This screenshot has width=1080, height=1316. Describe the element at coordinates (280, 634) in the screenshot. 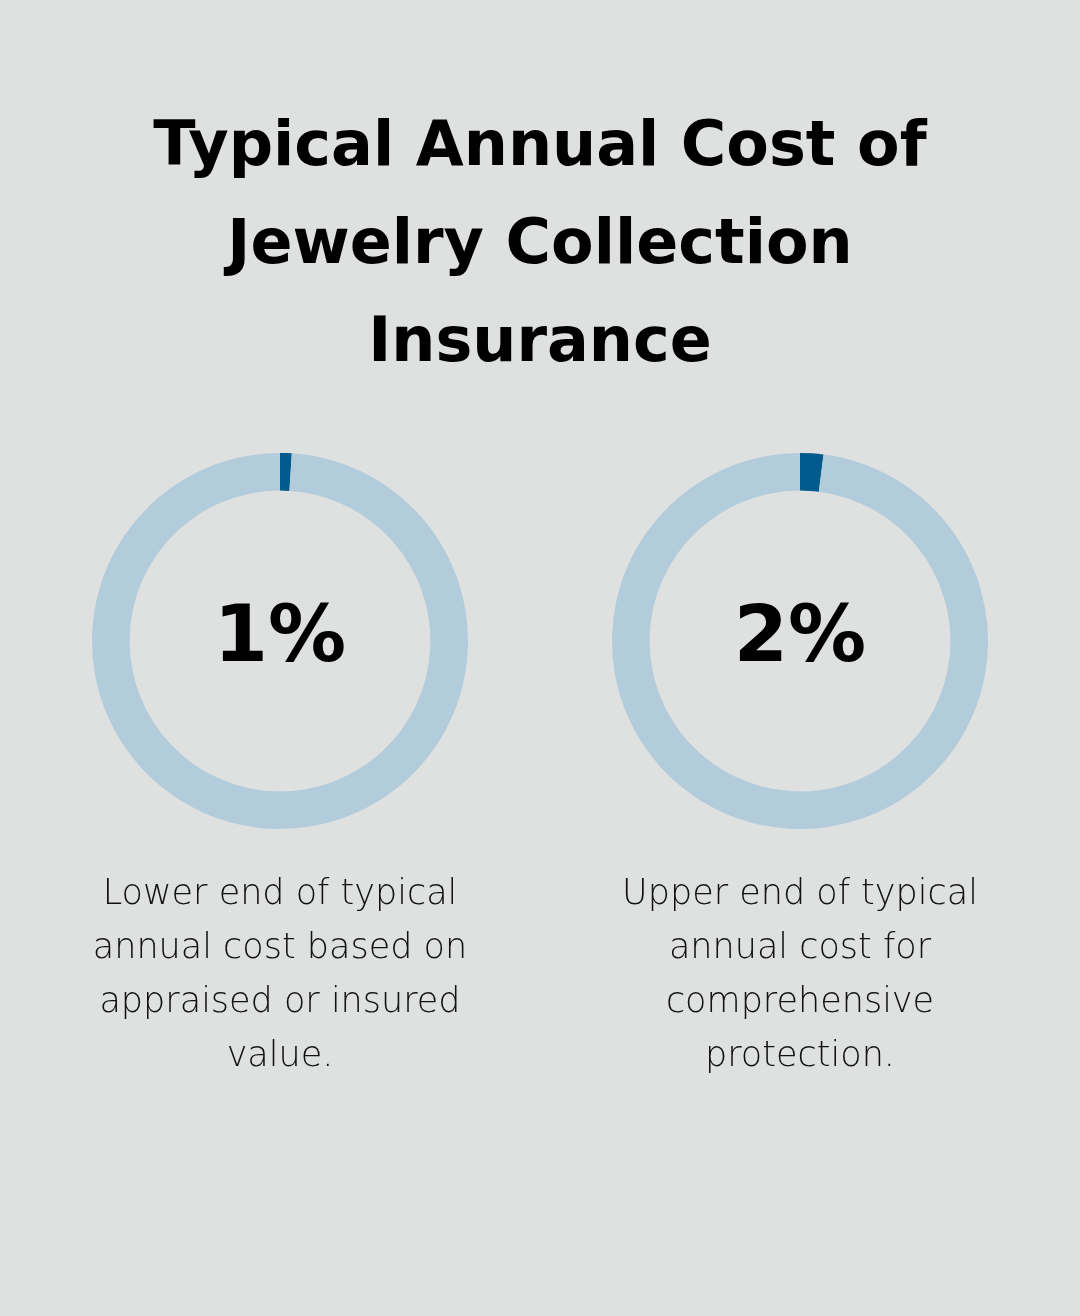

I see `data-label: 1%` at that location.